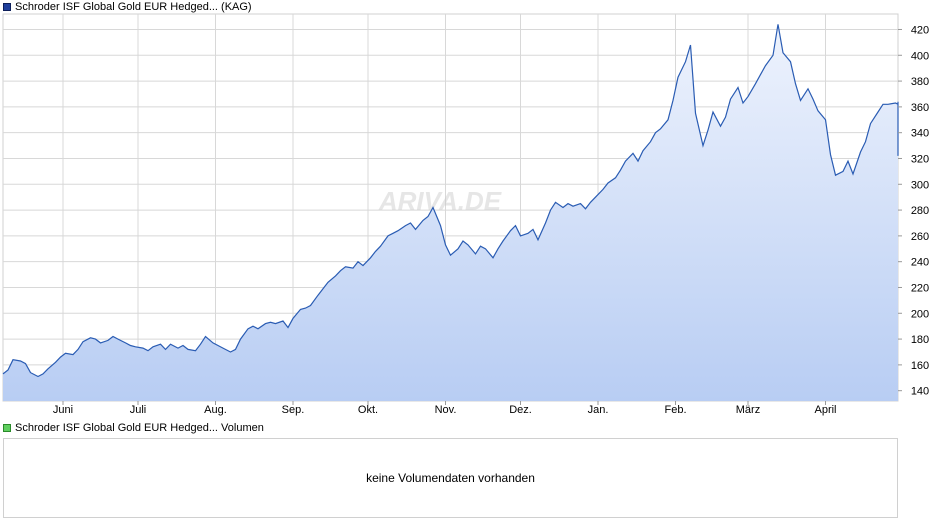 The image size is (940, 526). Describe the element at coordinates (920, 159) in the screenshot. I see `y-tick-label: 320` at that location.